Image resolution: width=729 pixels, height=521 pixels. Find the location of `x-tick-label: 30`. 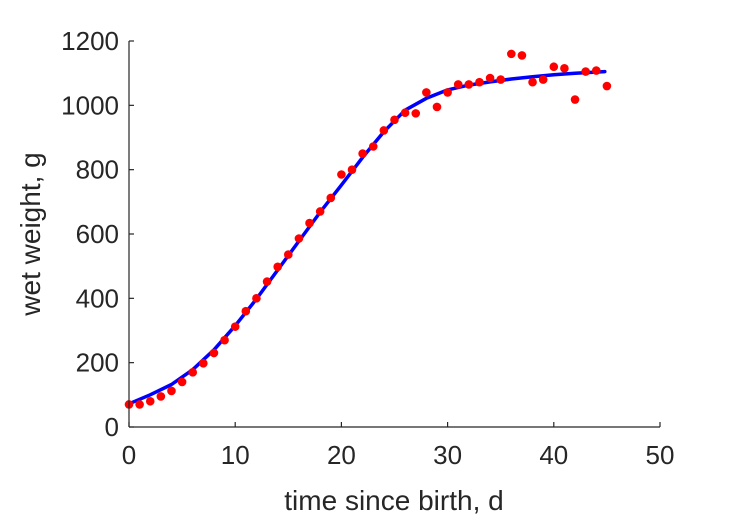

x-tick-label: 30 is located at coordinates (447, 455).